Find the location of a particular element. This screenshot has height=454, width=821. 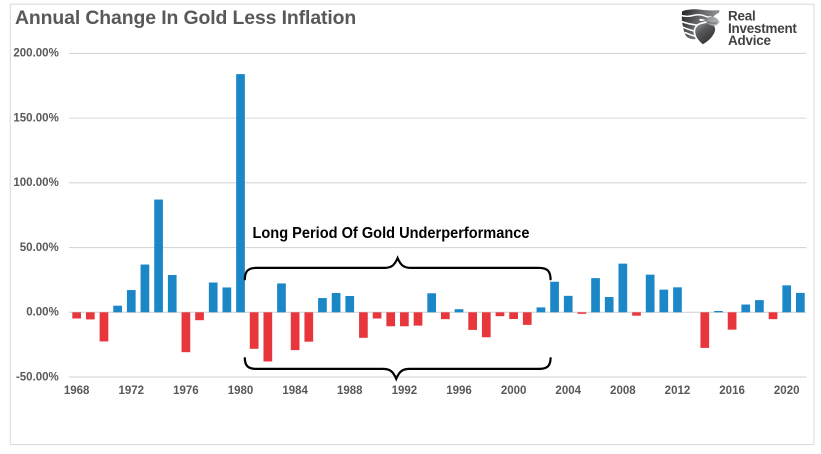

svg-text:Long Period Of Gold Underperfo: Long Period Of Gold Underperformance is located at coordinates (391, 233).